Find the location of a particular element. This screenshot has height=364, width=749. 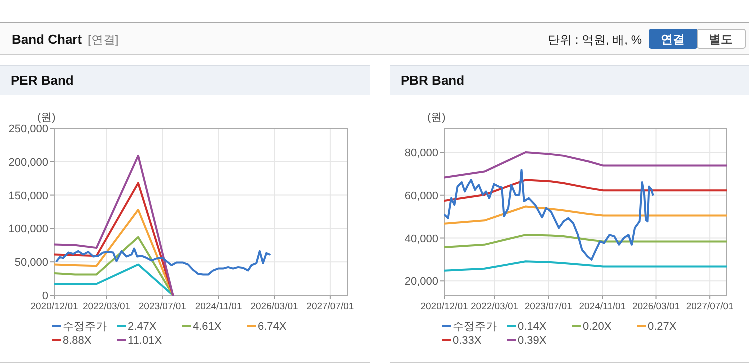

y-tick-label: 20,000 is located at coordinates (421, 282).